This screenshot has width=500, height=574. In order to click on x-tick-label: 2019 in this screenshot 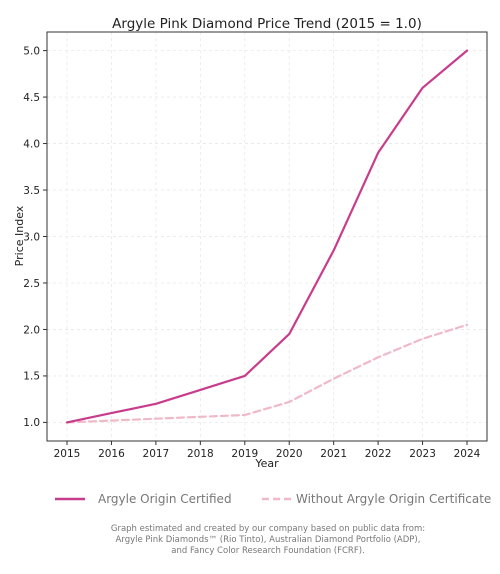, I will do `click(244, 454)`.